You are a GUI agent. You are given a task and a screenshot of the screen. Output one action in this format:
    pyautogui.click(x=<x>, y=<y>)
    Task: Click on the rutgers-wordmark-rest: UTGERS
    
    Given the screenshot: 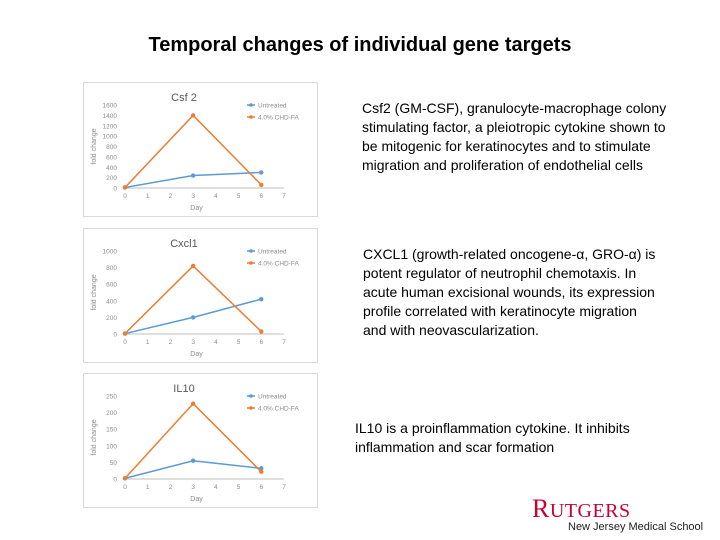 What is the action you would take?
    pyautogui.click(x=590, y=511)
    